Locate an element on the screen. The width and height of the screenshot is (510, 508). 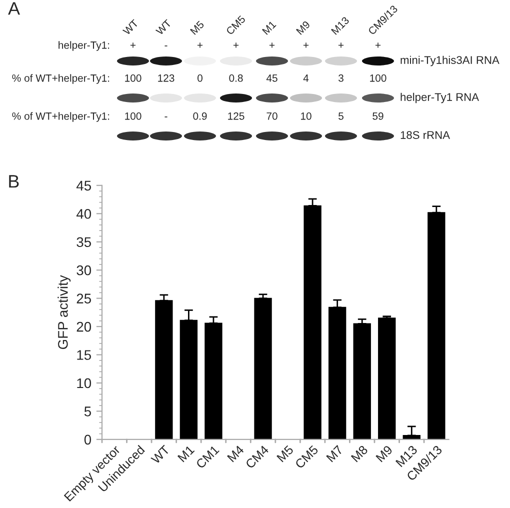
y-tick-label: 45 is located at coordinates (84, 185).